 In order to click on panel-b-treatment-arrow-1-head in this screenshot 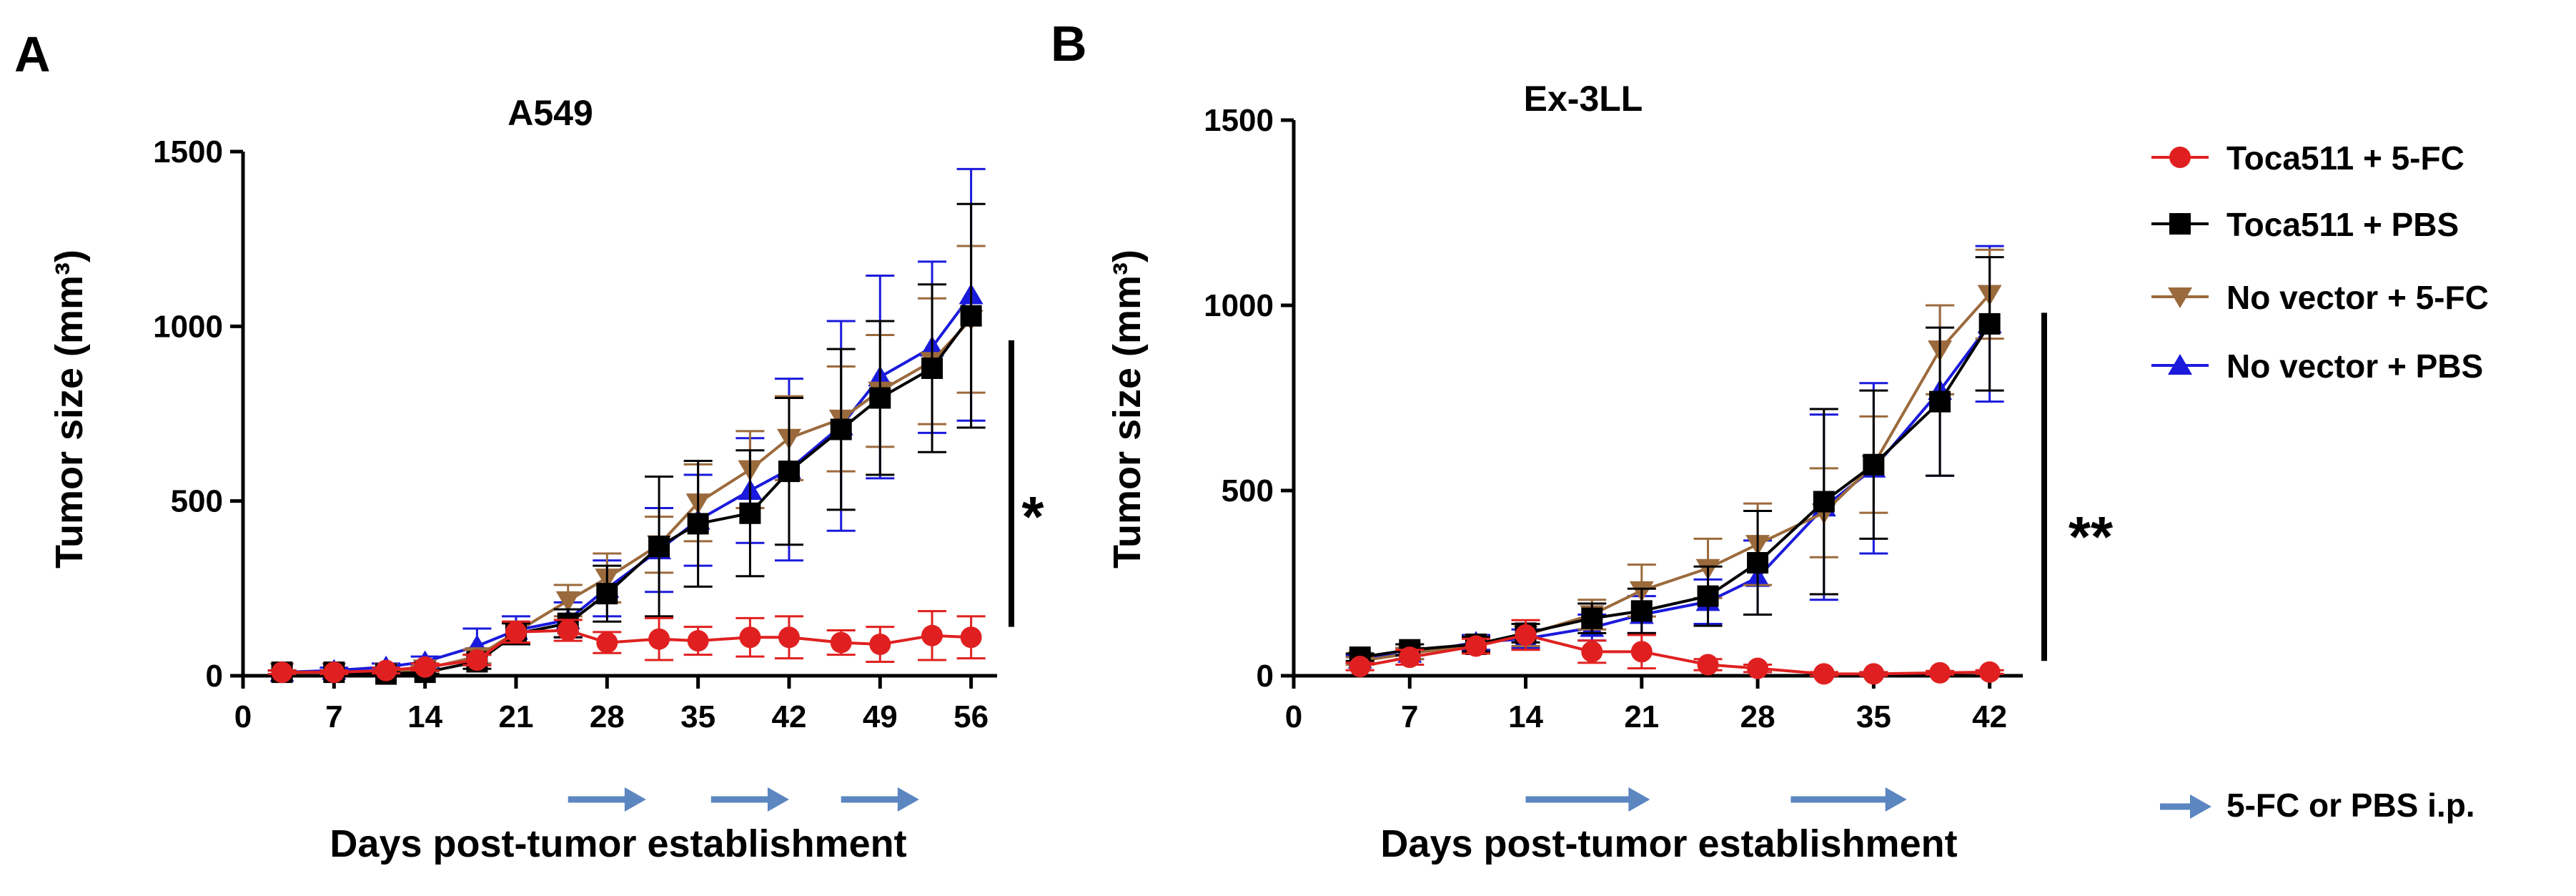, I will do `click(1896, 799)`.